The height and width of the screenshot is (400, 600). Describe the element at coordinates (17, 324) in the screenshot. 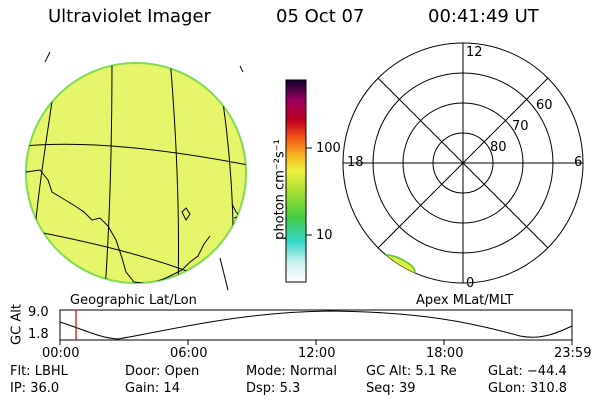

I see `altitude-ylabel: GC Alt` at that location.